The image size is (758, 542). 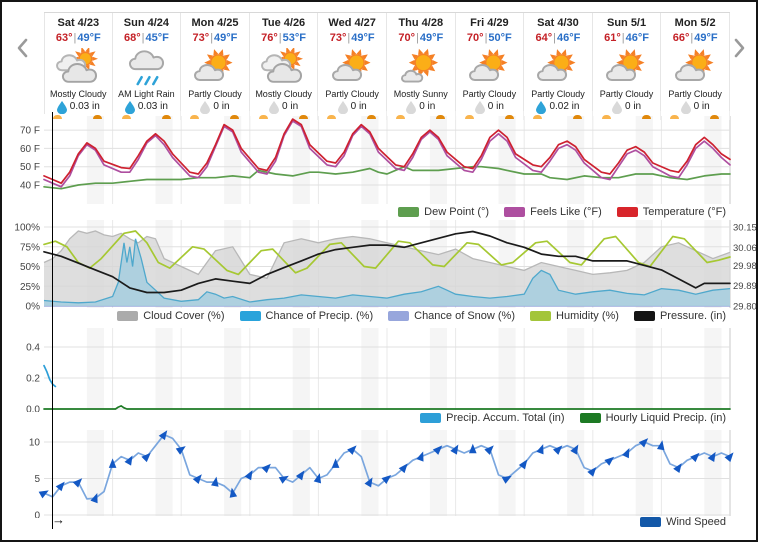 What do you see at coordinates (146, 23) in the screenshot?
I see `day-date: Sun 4/24` at bounding box center [146, 23].